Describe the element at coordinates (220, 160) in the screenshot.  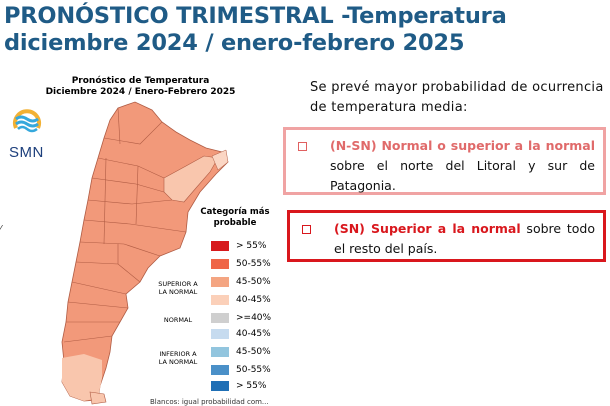
I see `map-region-misiones` at that location.